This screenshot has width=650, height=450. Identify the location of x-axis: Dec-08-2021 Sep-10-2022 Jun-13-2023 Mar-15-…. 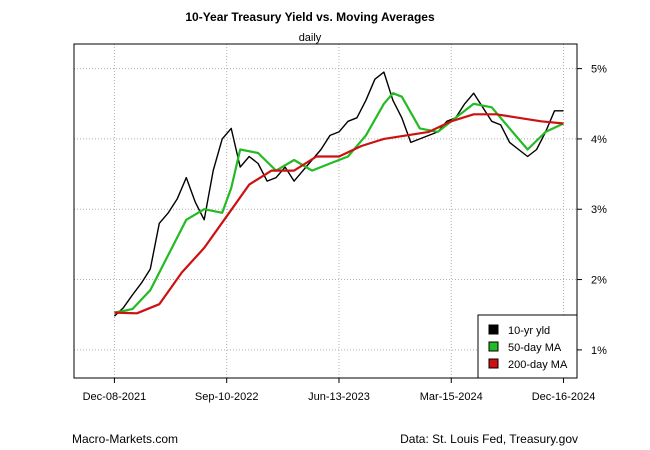
(339, 390).